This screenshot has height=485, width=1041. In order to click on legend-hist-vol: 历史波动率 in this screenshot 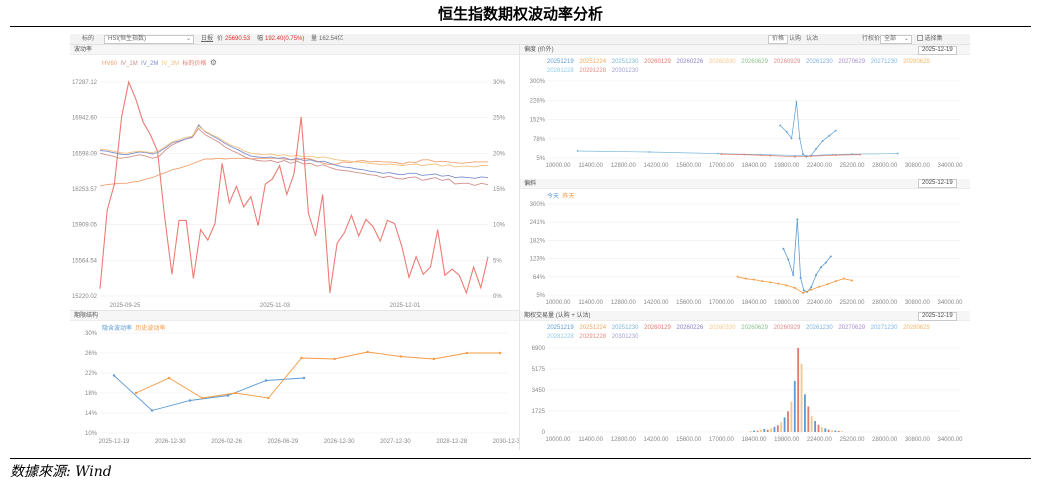, I will do `click(150, 329)`.